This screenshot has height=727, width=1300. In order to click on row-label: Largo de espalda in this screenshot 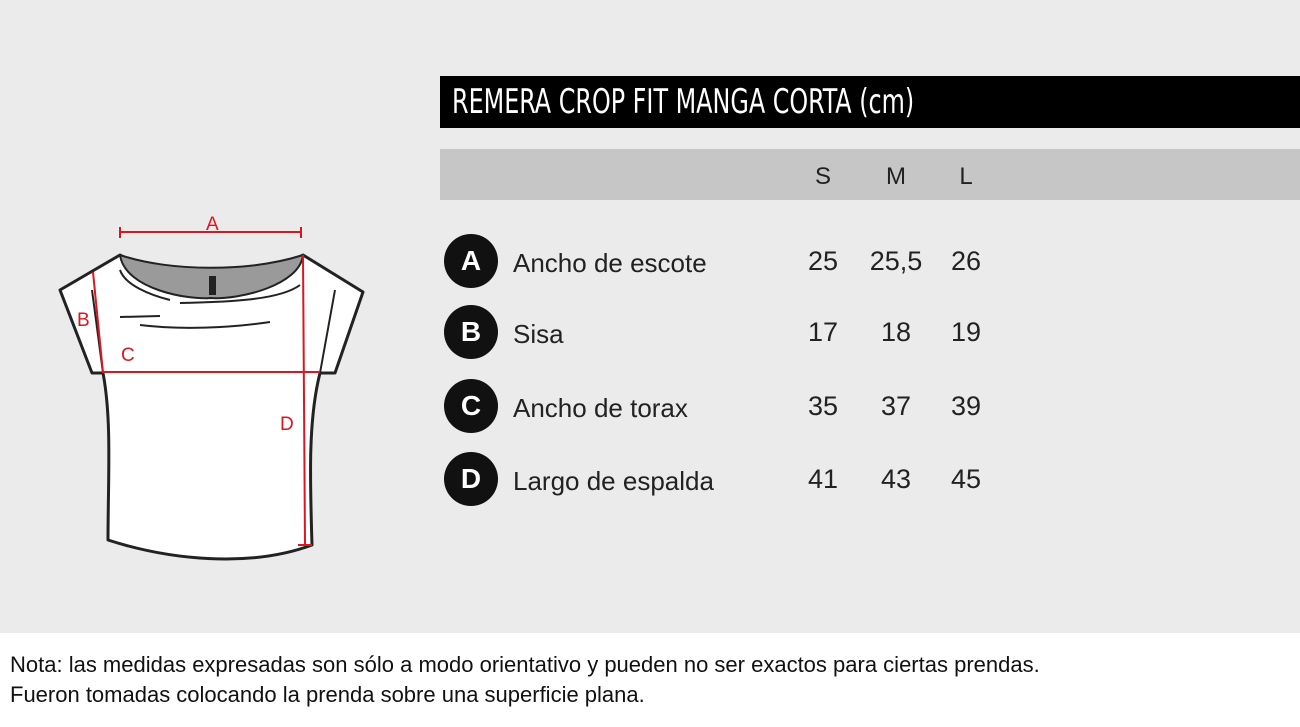, I will do `click(613, 481)`.